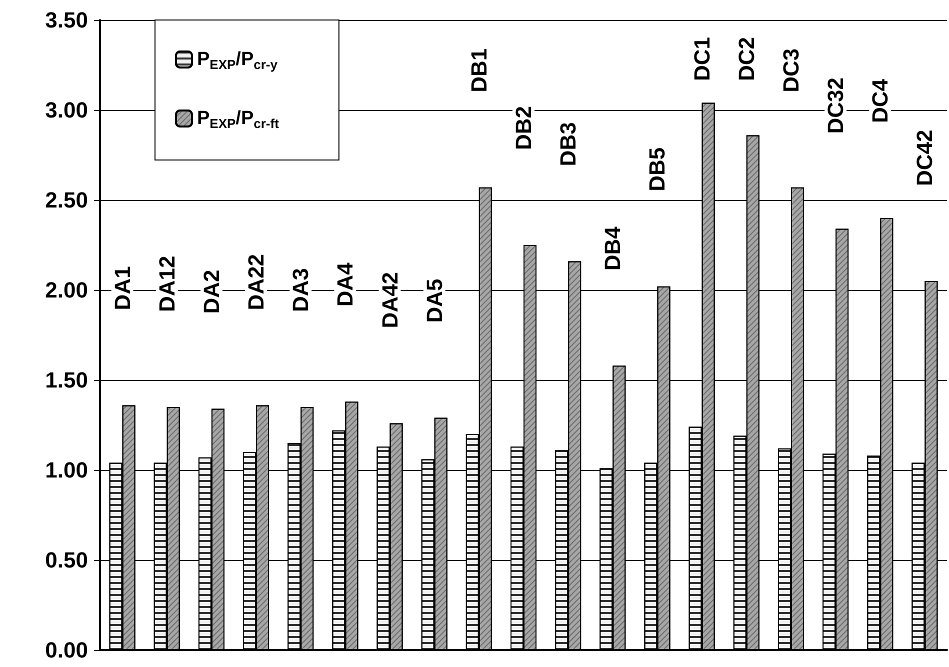 Image resolution: width=949 pixels, height=667 pixels. I want to click on x-tick-label: DB3, so click(568, 144).